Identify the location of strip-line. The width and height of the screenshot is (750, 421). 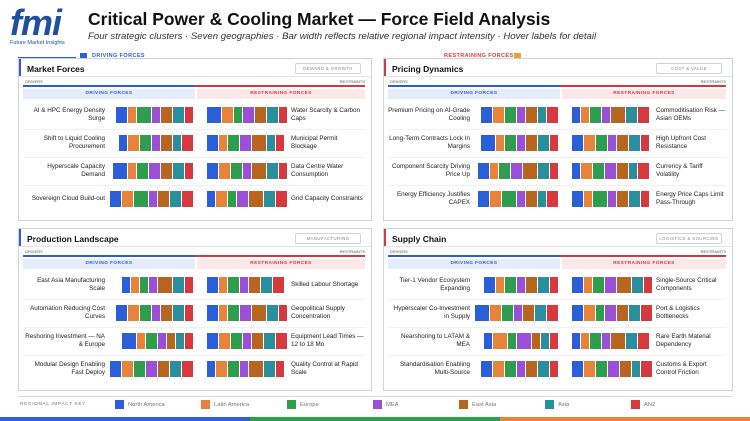
(47, 58).